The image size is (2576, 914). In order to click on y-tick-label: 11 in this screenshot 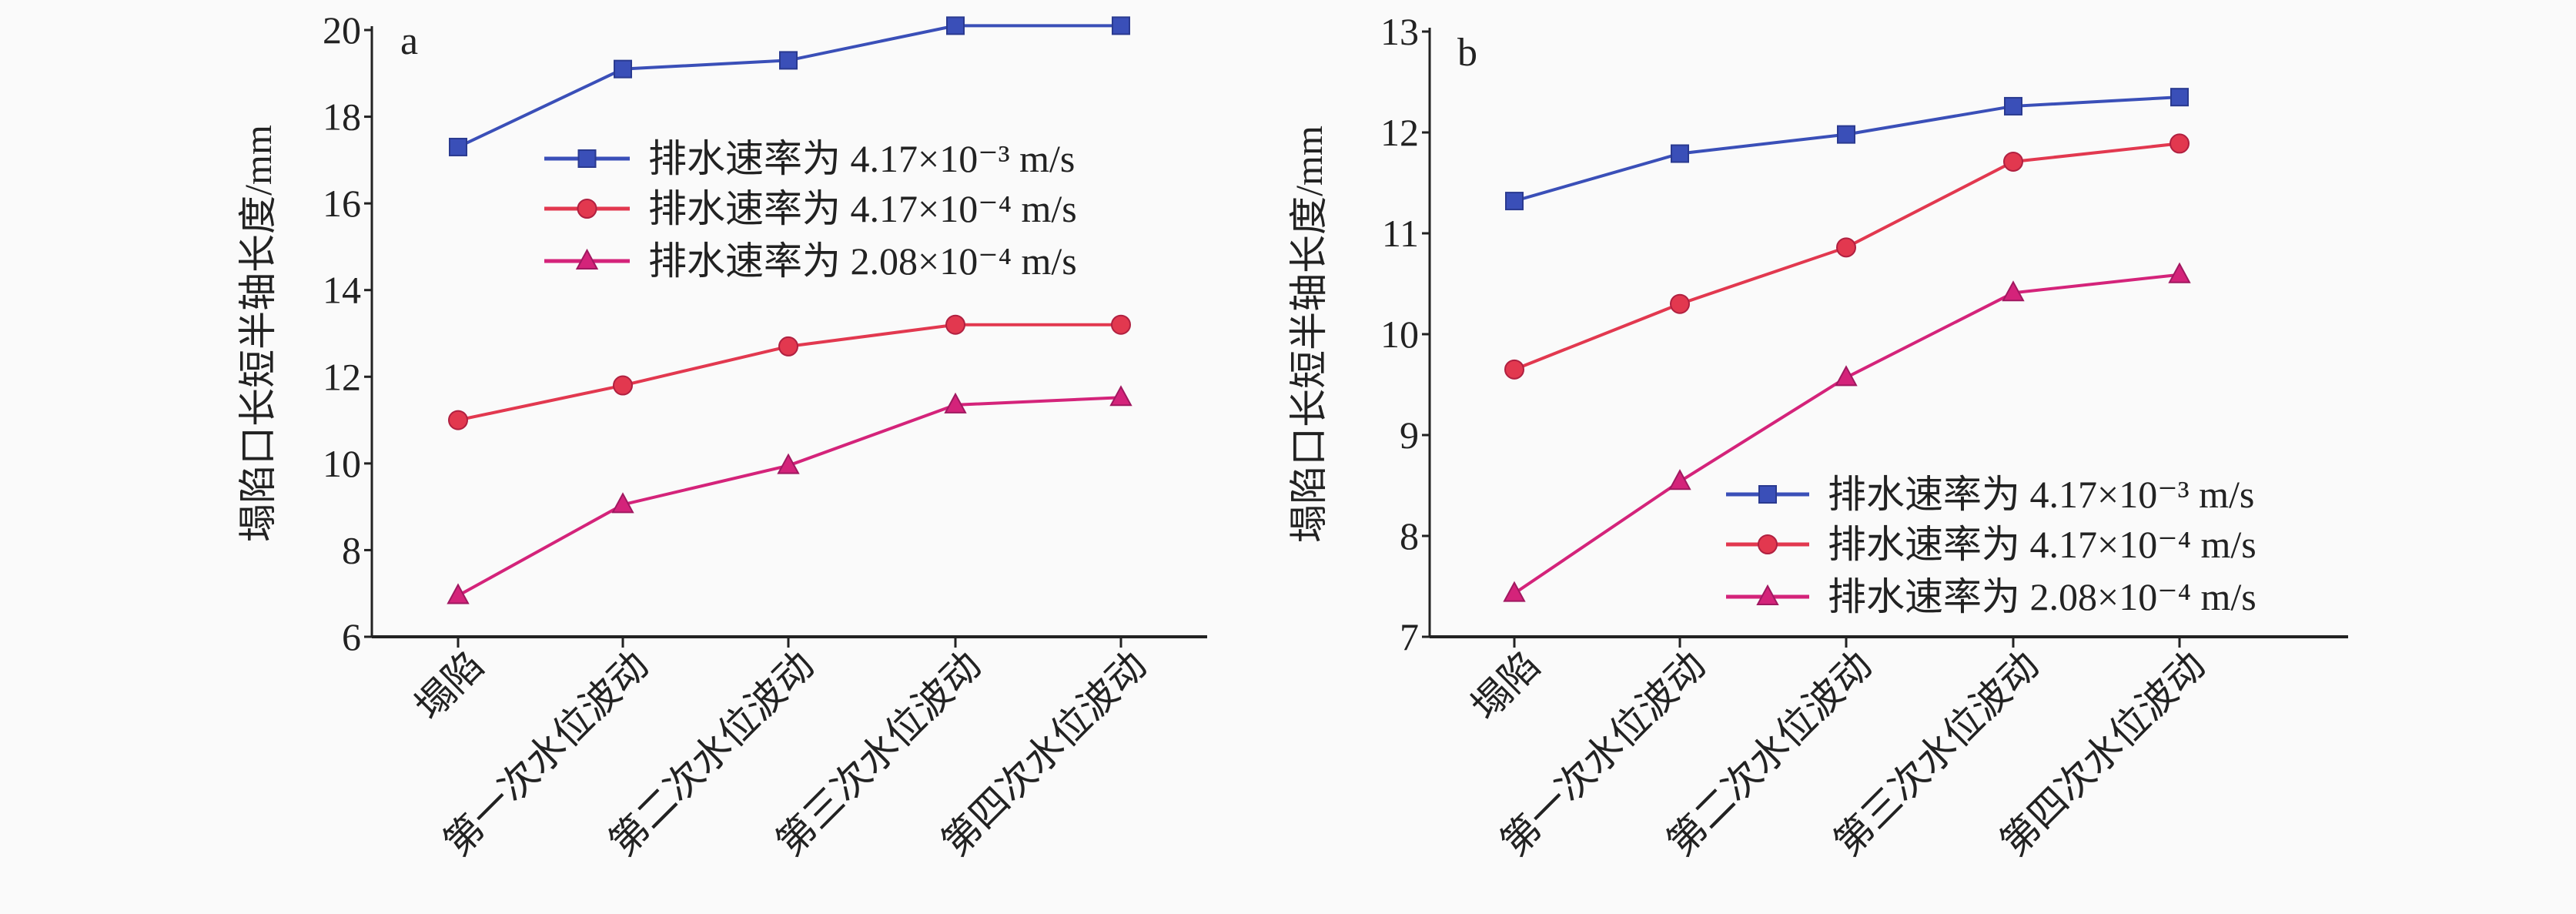, I will do `click(1401, 233)`.